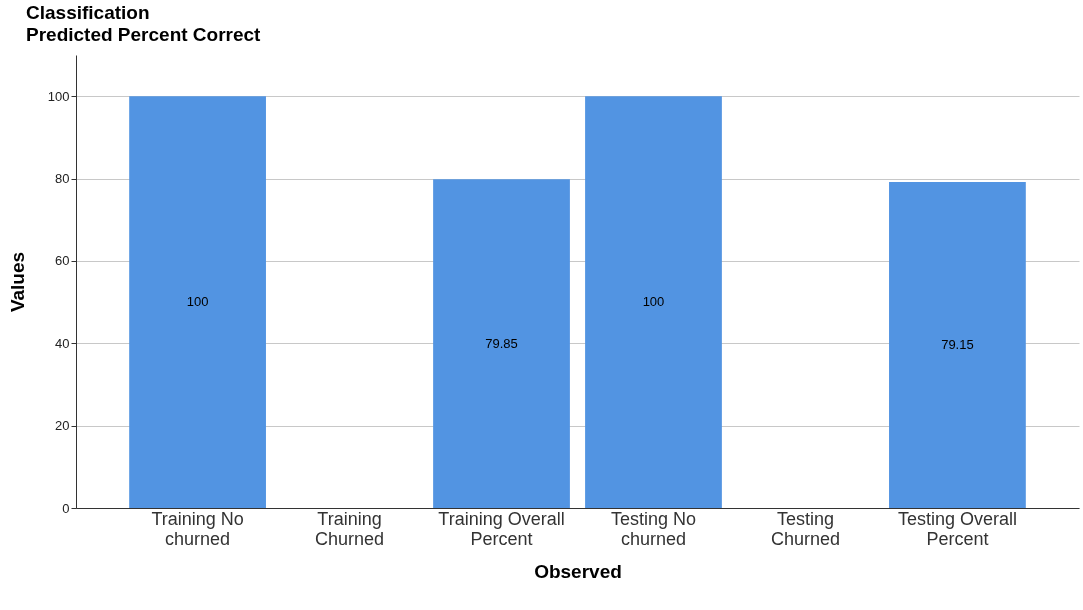 Image resolution: width=1083 pixels, height=610 pixels. I want to click on x-tick-label: Testing No churned, so click(653, 528).